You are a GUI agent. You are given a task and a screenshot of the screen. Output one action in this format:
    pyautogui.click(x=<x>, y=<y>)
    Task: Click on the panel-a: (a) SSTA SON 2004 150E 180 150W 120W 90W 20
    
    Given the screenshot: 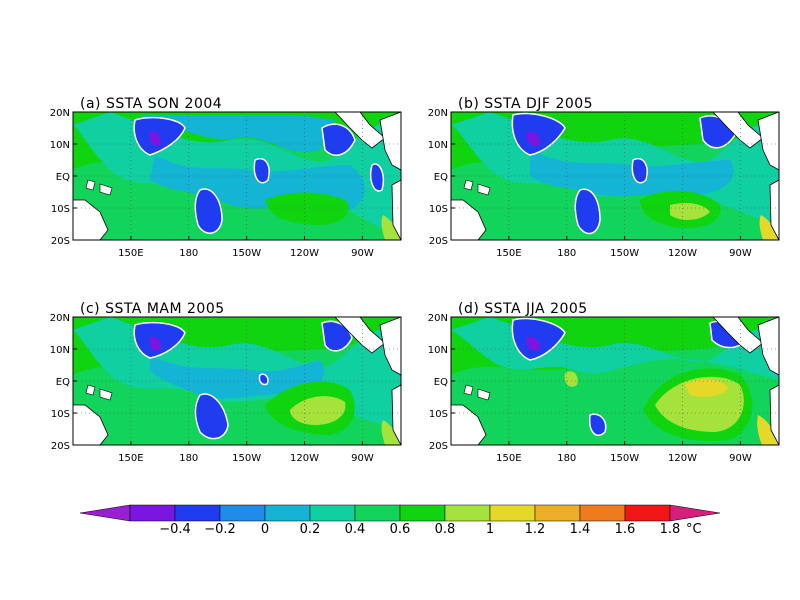 What is the action you would take?
    pyautogui.click(x=226, y=177)
    